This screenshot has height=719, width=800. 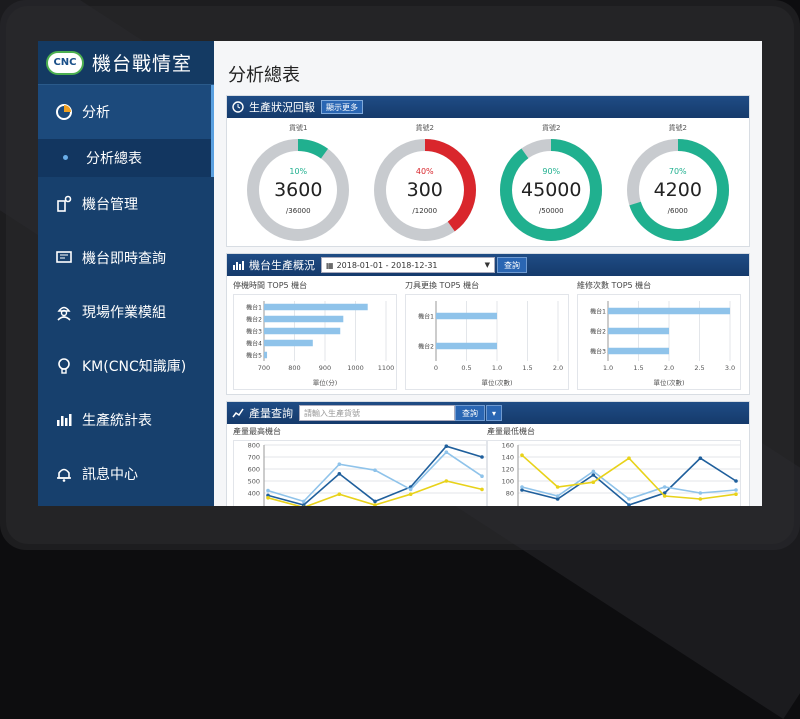 I want to click on query-label: 查詢, so click(x=470, y=413).